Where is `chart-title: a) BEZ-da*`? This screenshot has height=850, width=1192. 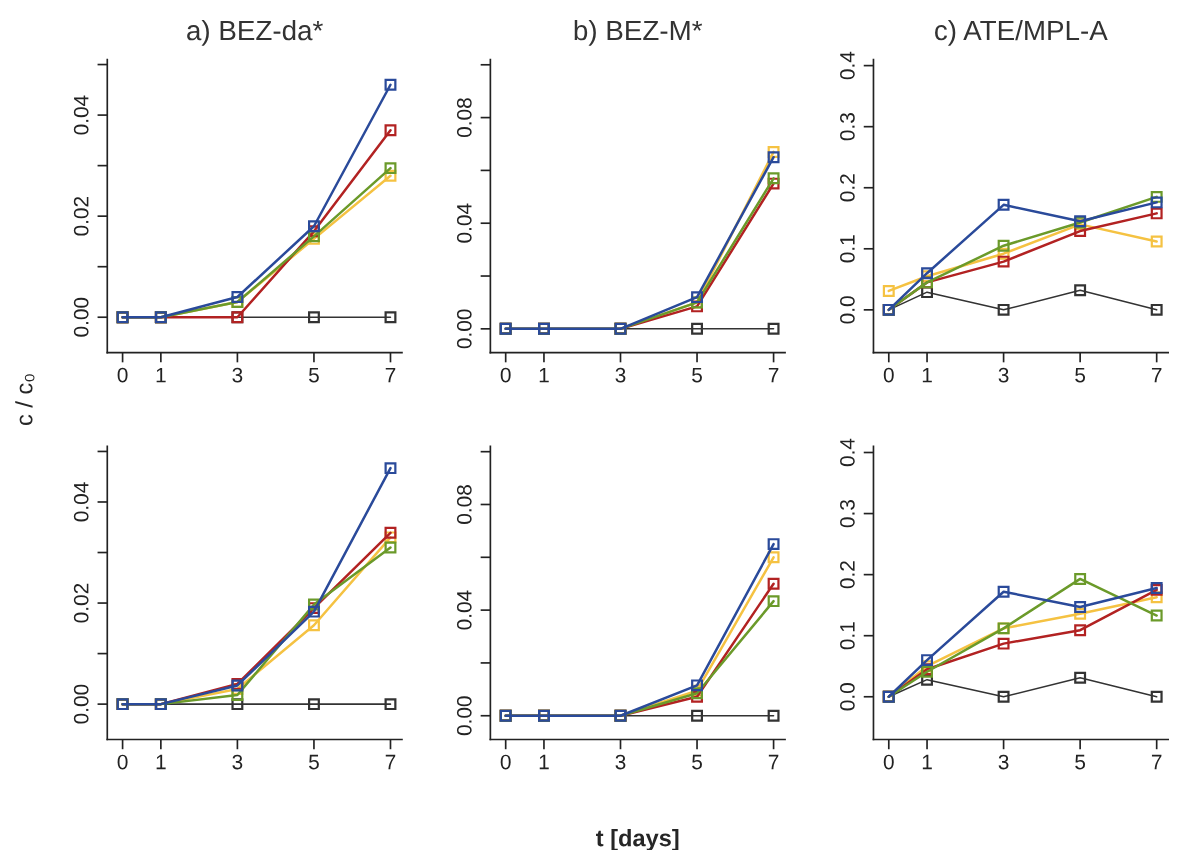 chart-title: a) BEZ-da* is located at coordinates (255, 32).